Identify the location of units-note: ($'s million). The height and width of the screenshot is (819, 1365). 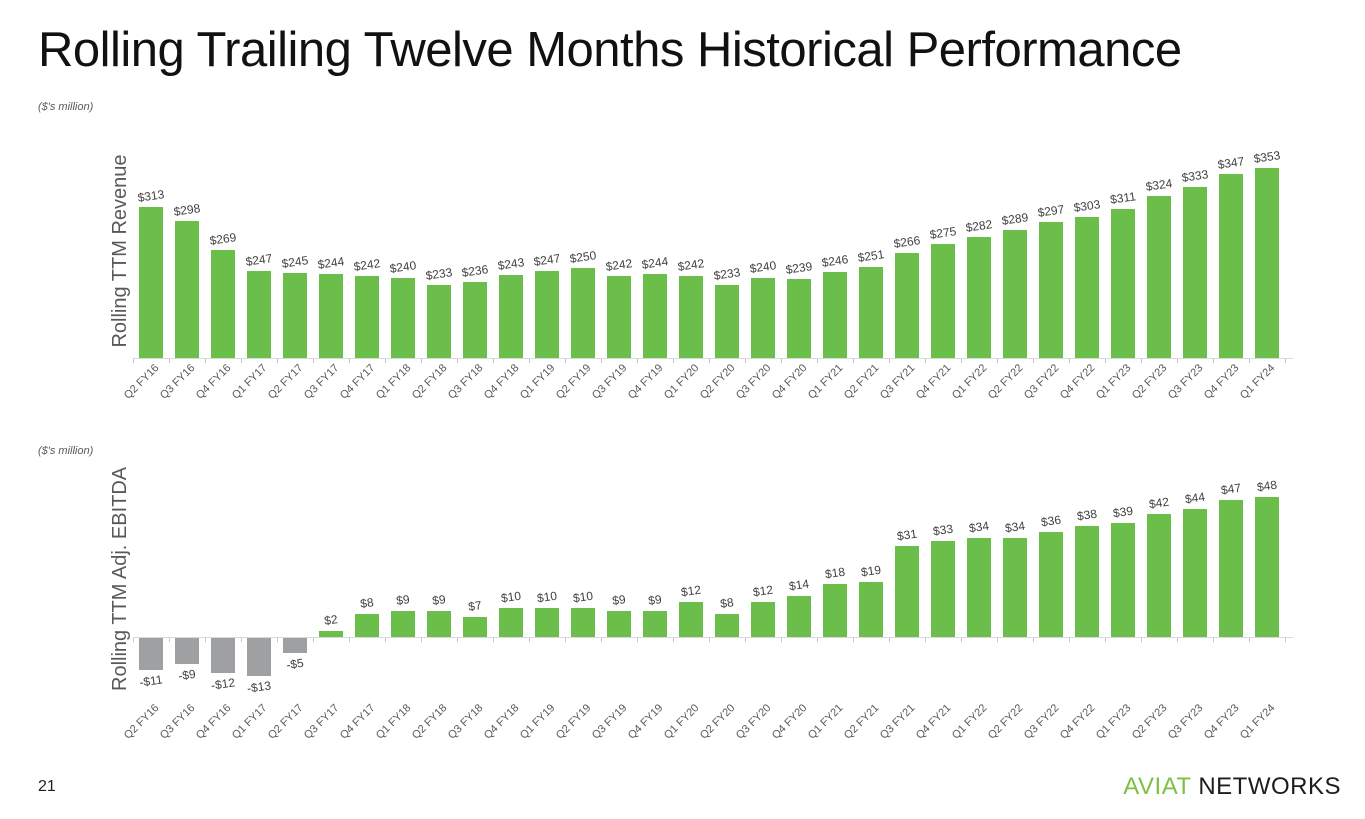
(66, 451).